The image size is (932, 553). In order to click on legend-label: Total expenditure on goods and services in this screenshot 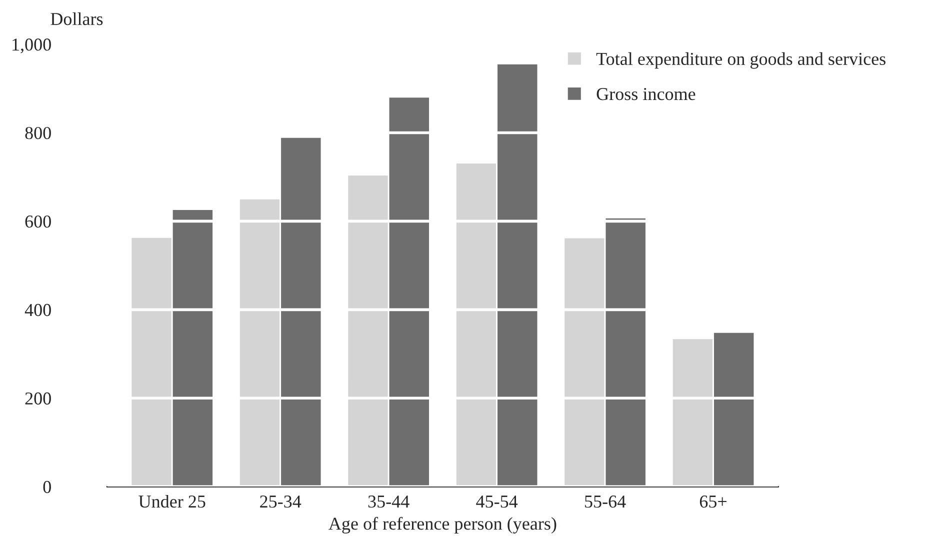, I will do `click(741, 60)`.